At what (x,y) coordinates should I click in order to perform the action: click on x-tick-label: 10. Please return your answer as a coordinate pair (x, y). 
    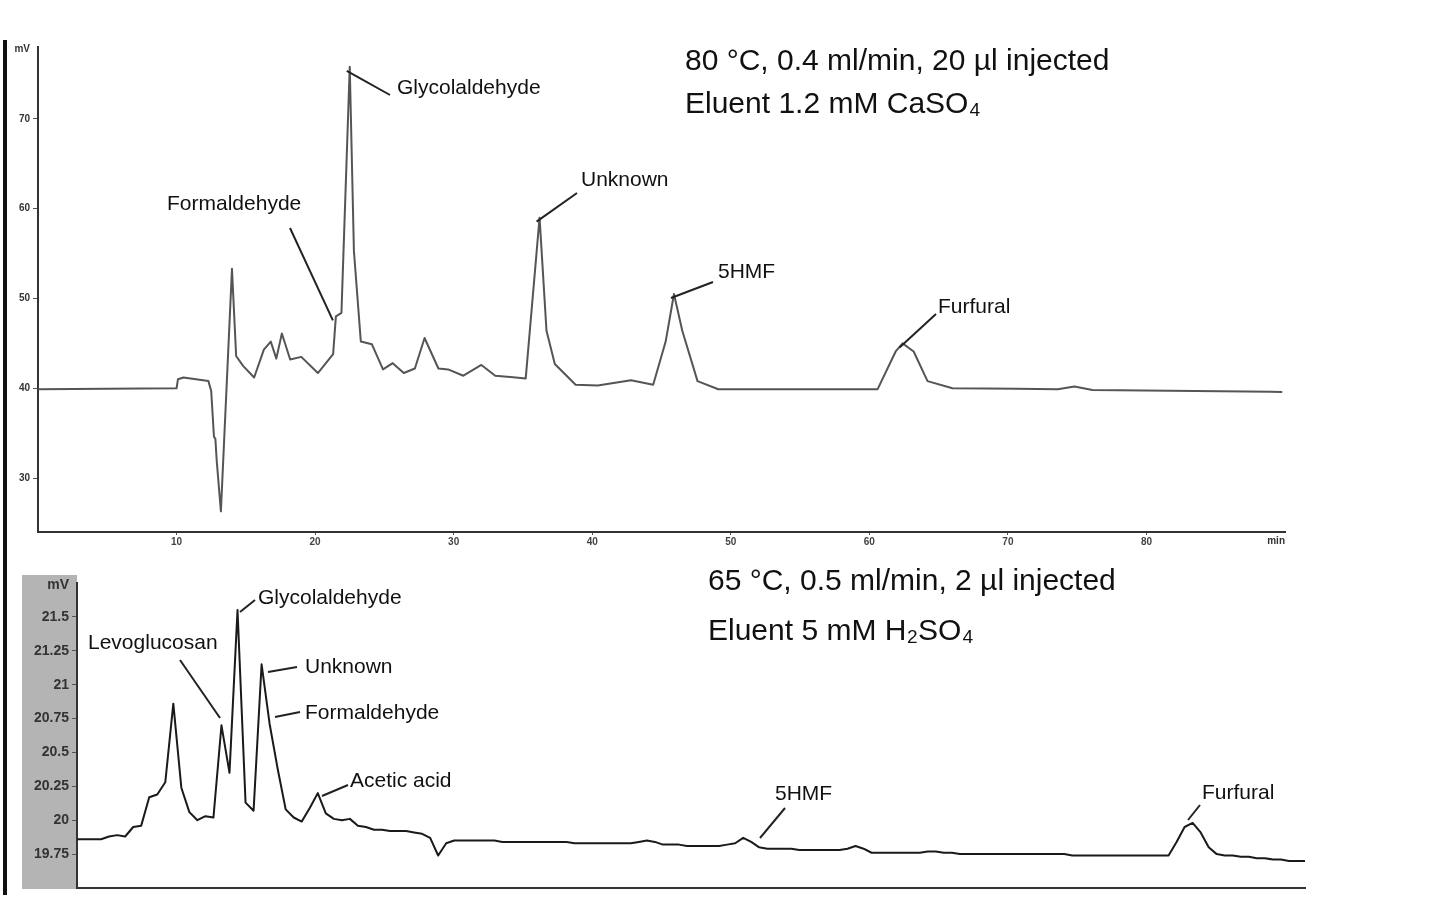
    Looking at the image, I should click on (176, 541).